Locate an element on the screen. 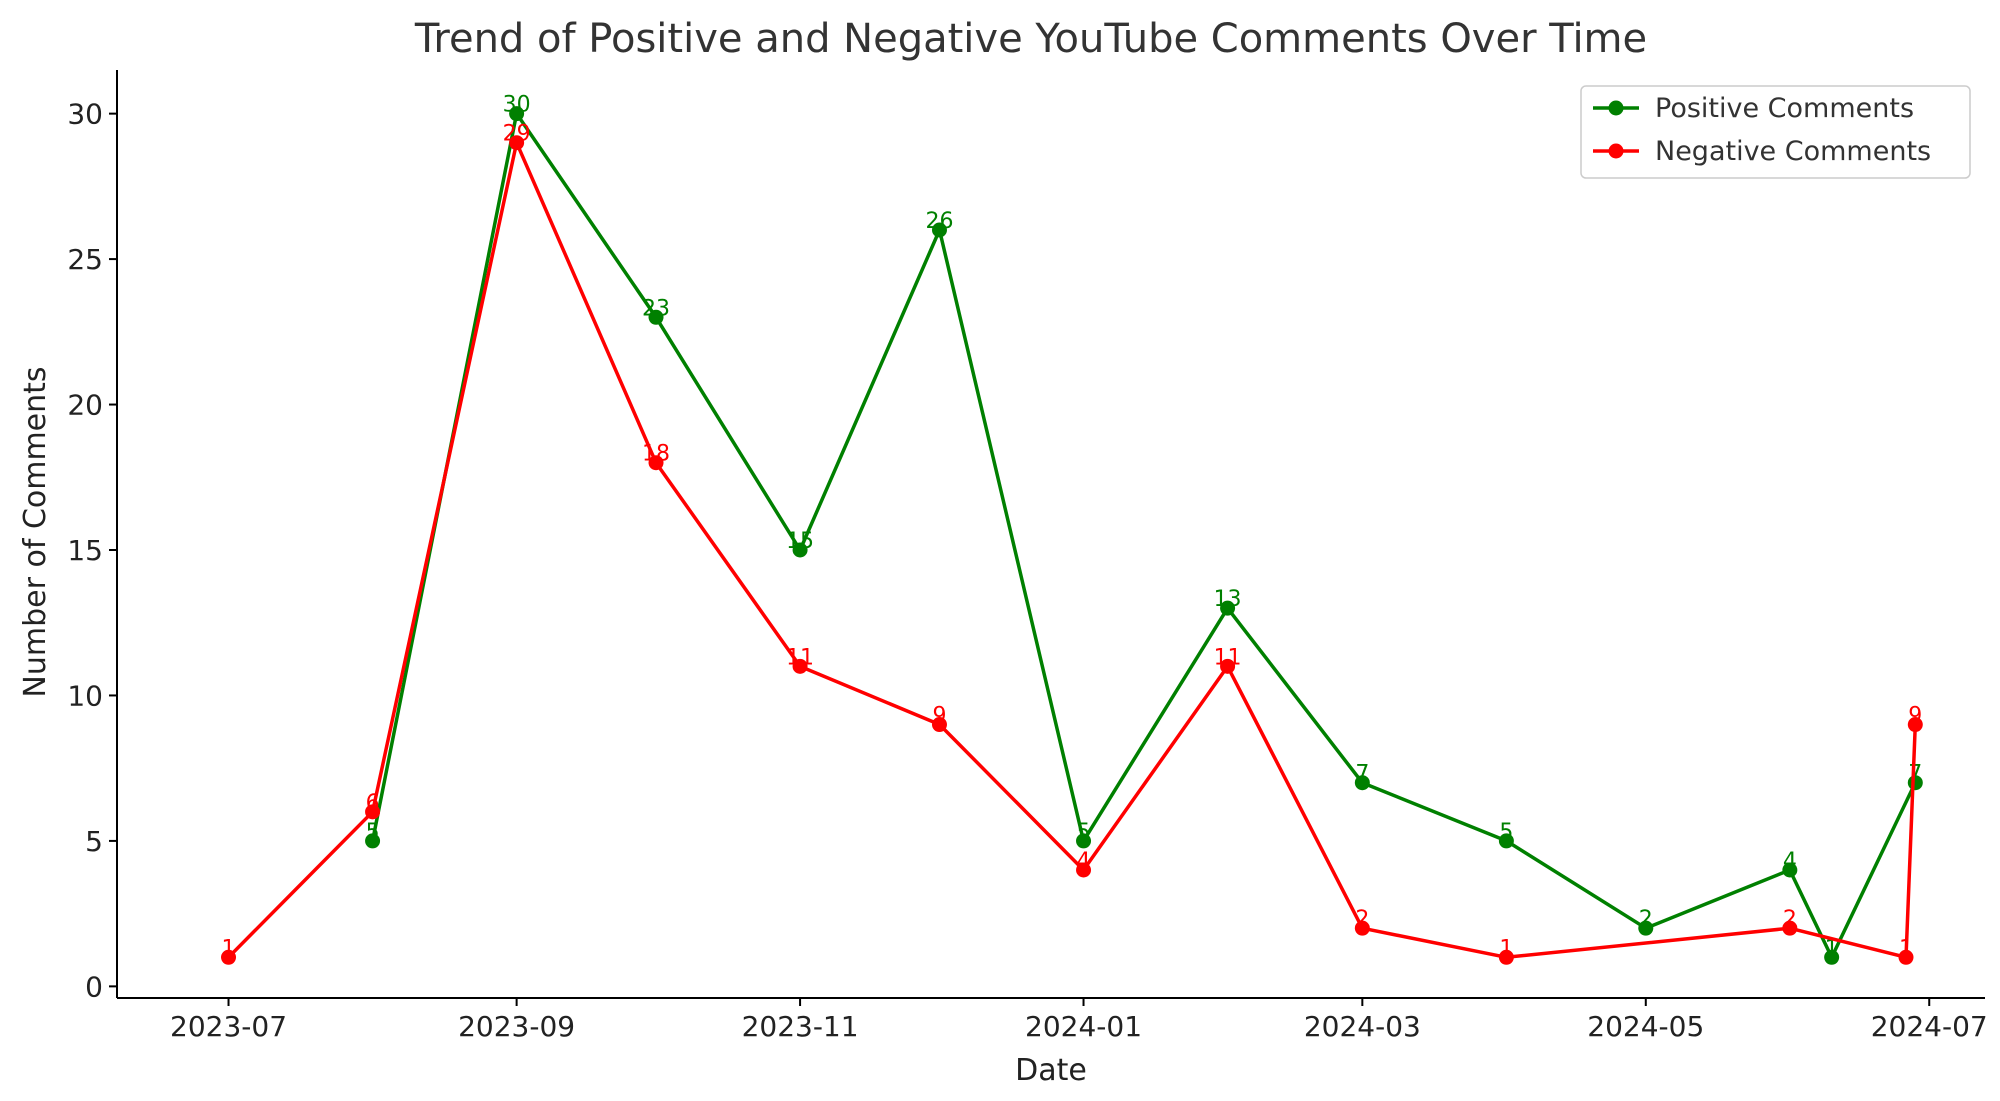 Image resolution: width=2000 pixels, height=1101 pixels. data-label: 6 is located at coordinates (373, 803).